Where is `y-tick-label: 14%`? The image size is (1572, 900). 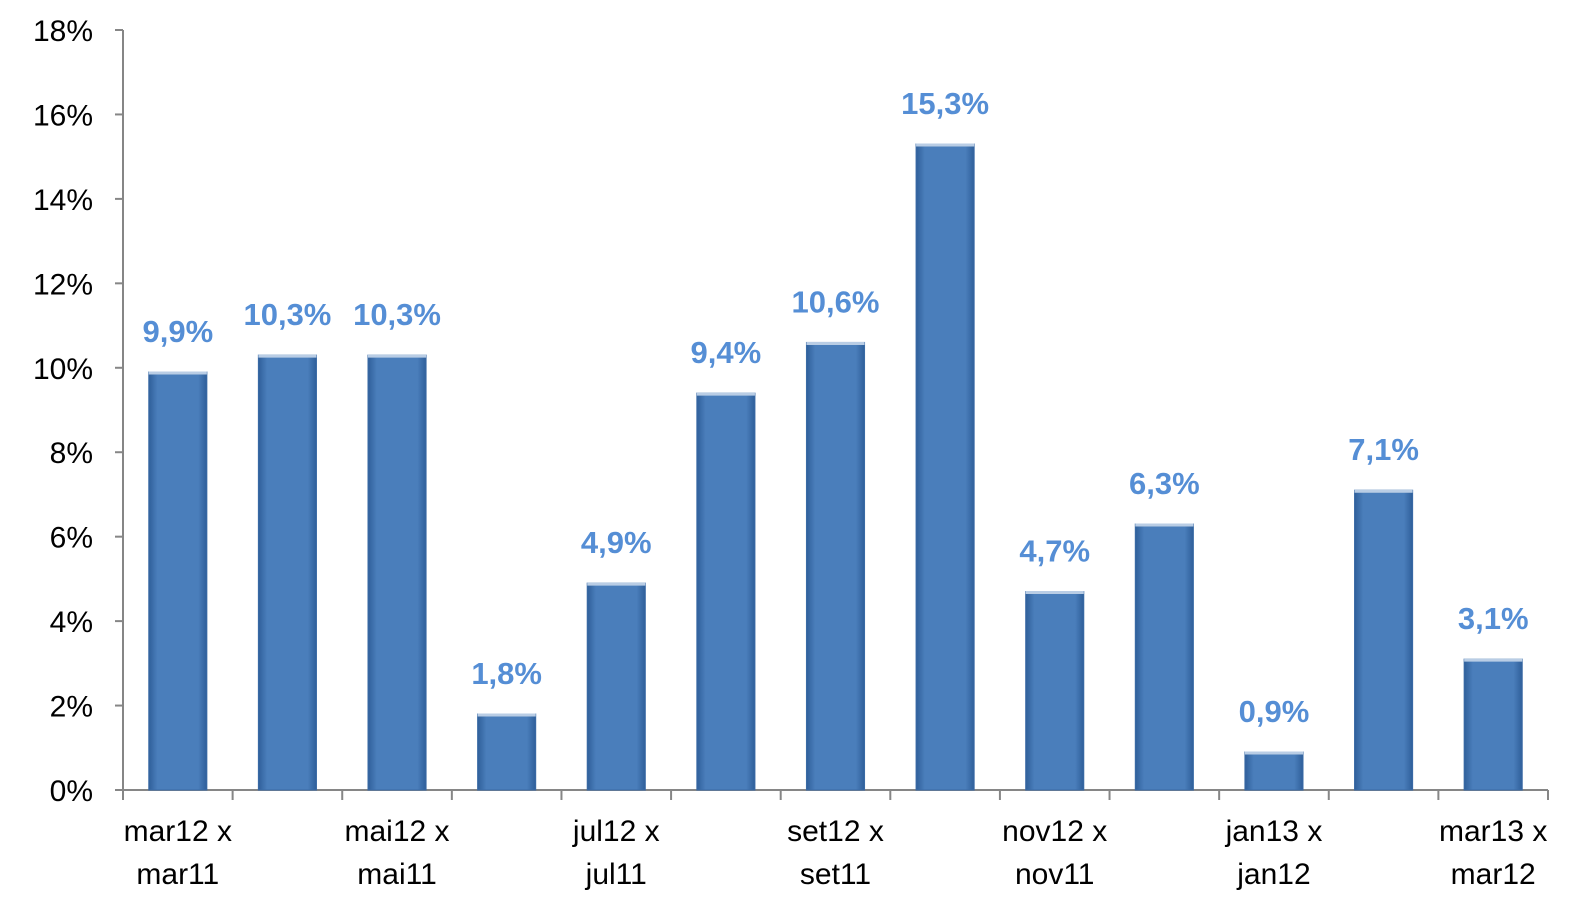 y-tick-label: 14% is located at coordinates (63, 200).